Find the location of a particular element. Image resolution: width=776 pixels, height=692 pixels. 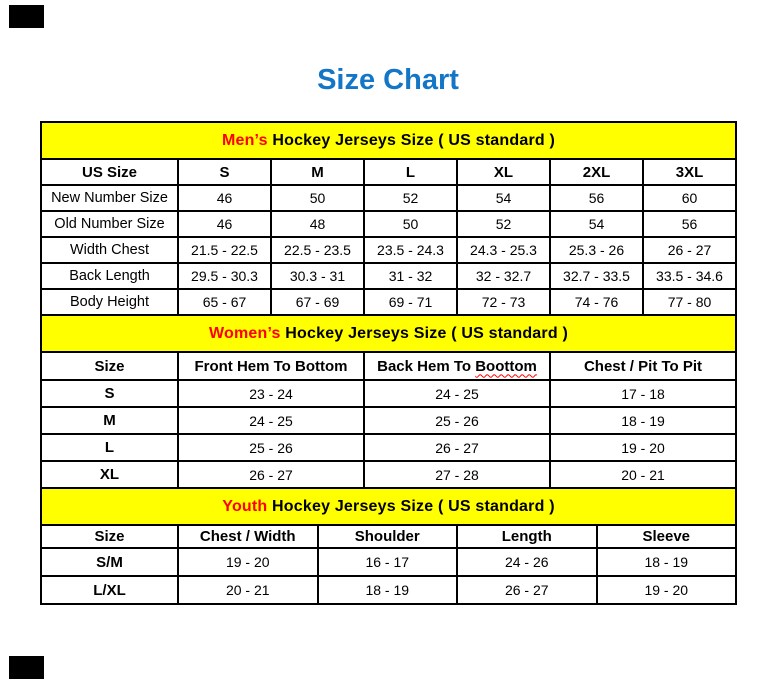

table-cell: 27 - 28 is located at coordinates (457, 474).